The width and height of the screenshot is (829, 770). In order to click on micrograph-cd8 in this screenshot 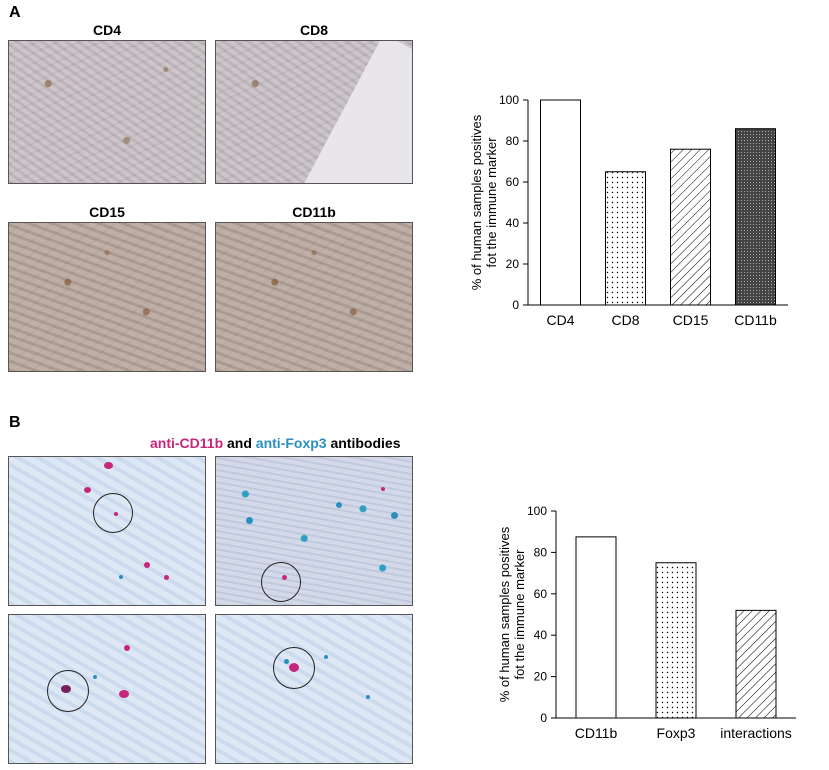, I will do `click(314, 112)`.